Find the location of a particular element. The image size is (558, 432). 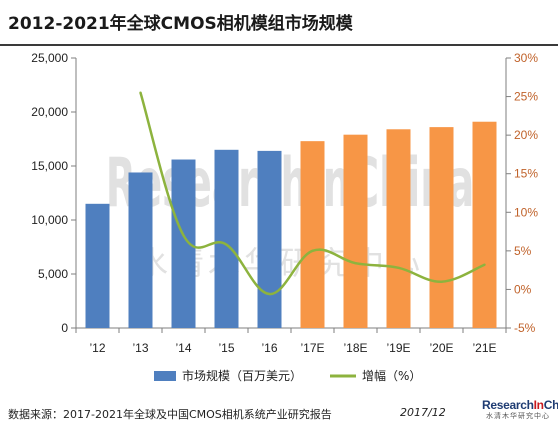

legend-label-bar: 市场规模（百万美元） is located at coordinates (242, 375).